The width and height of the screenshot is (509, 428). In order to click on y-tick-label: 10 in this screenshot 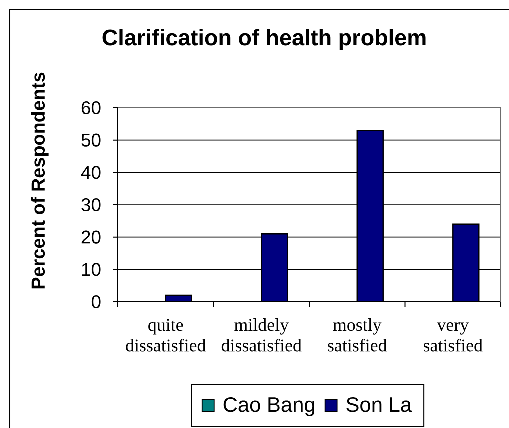, I will do `click(91, 269)`.